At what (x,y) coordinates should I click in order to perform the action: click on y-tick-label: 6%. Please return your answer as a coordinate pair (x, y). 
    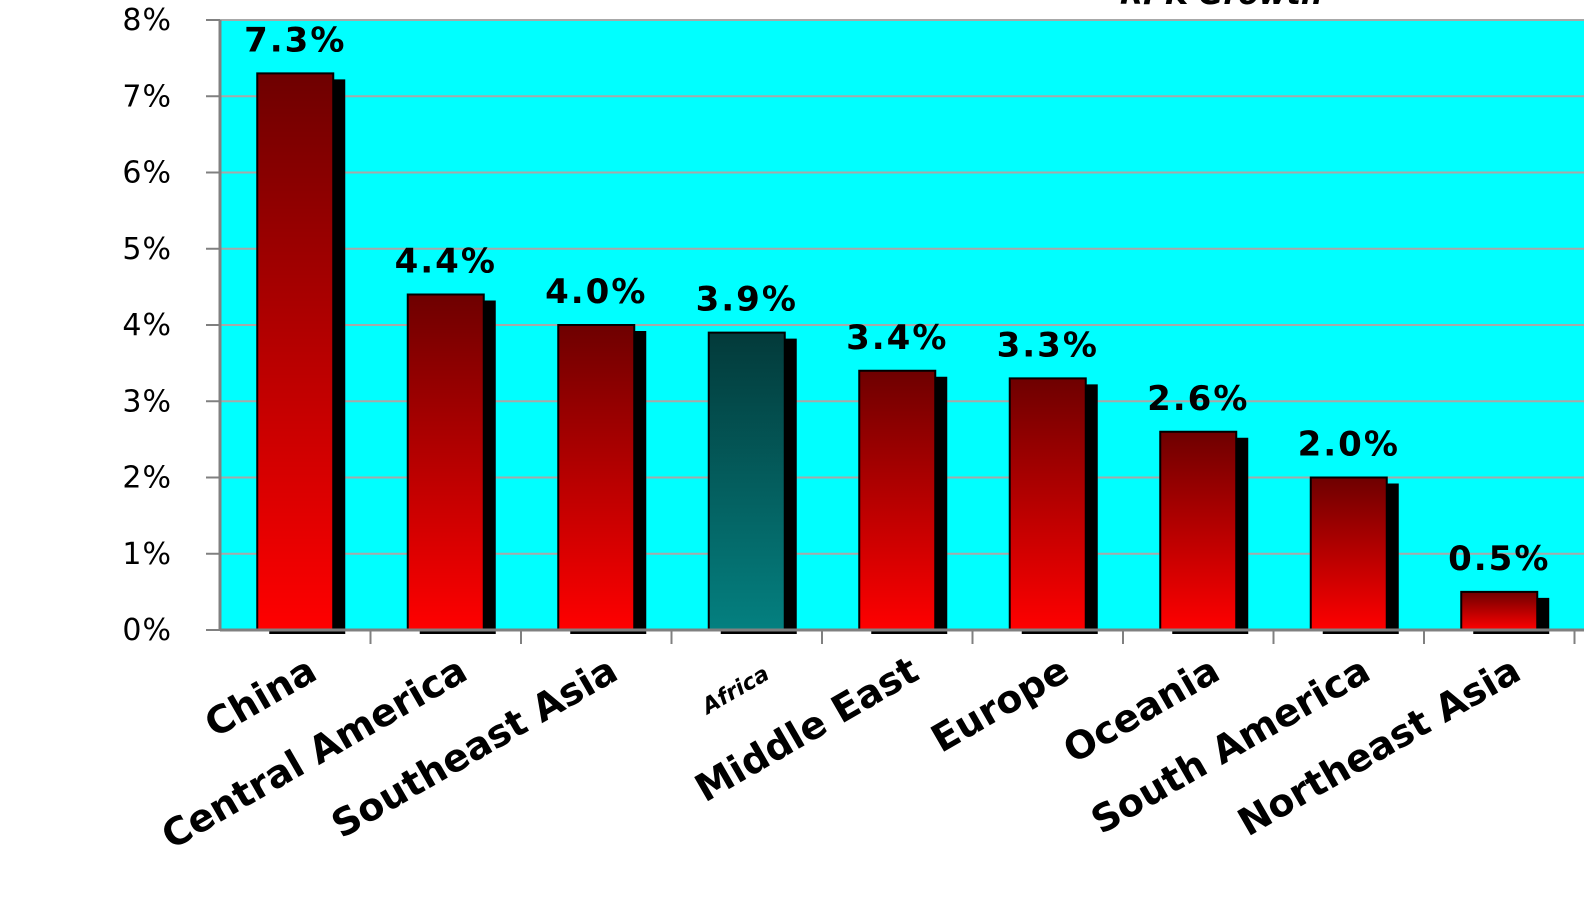
    Looking at the image, I should click on (147, 173).